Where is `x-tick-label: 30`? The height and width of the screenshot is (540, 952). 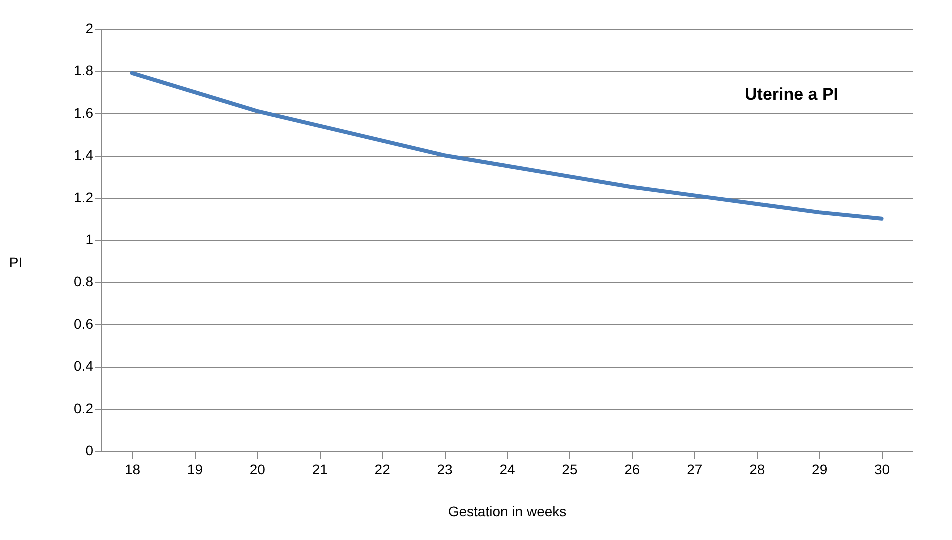
x-tick-label: 30 is located at coordinates (882, 470).